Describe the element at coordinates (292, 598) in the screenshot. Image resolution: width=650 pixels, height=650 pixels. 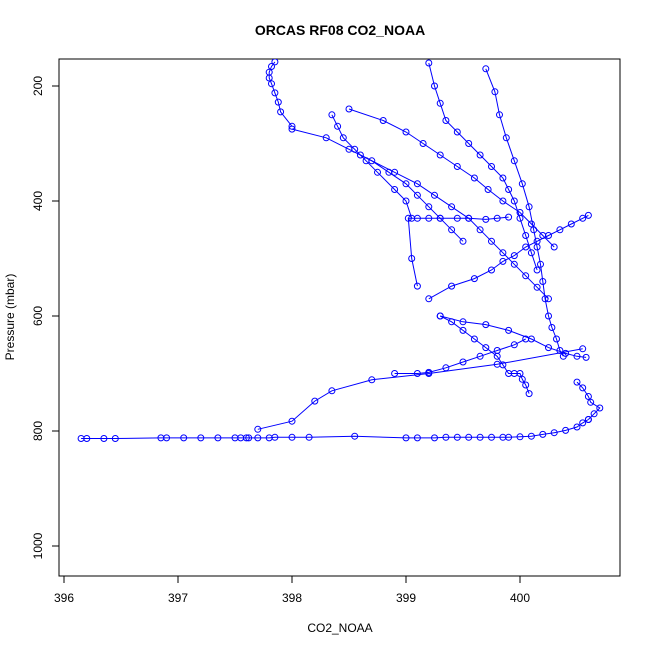
I see `x-tick-label: 398` at that location.